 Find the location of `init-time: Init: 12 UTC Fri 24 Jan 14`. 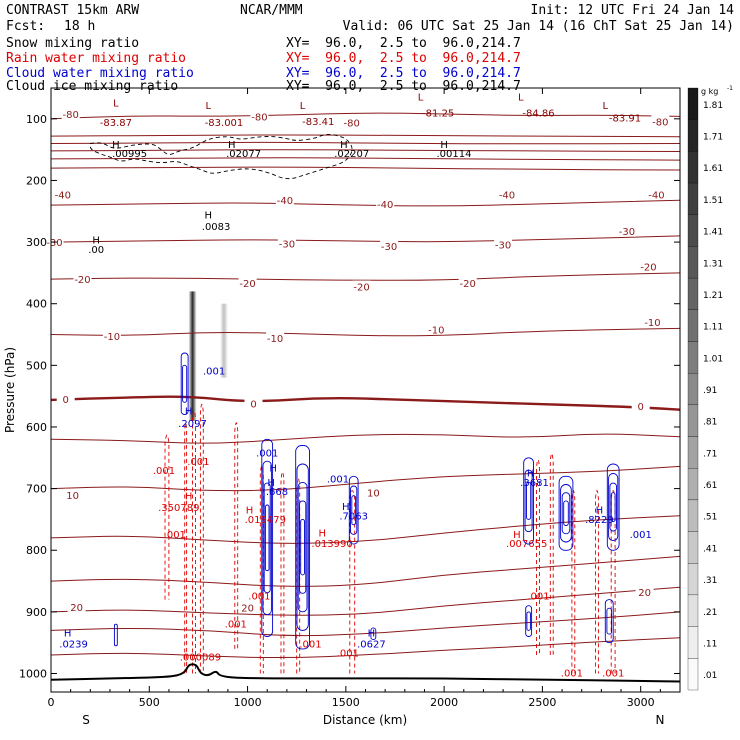

init-time: Init: 12 UTC Fri 24 Jan 14 is located at coordinates (632, 10).